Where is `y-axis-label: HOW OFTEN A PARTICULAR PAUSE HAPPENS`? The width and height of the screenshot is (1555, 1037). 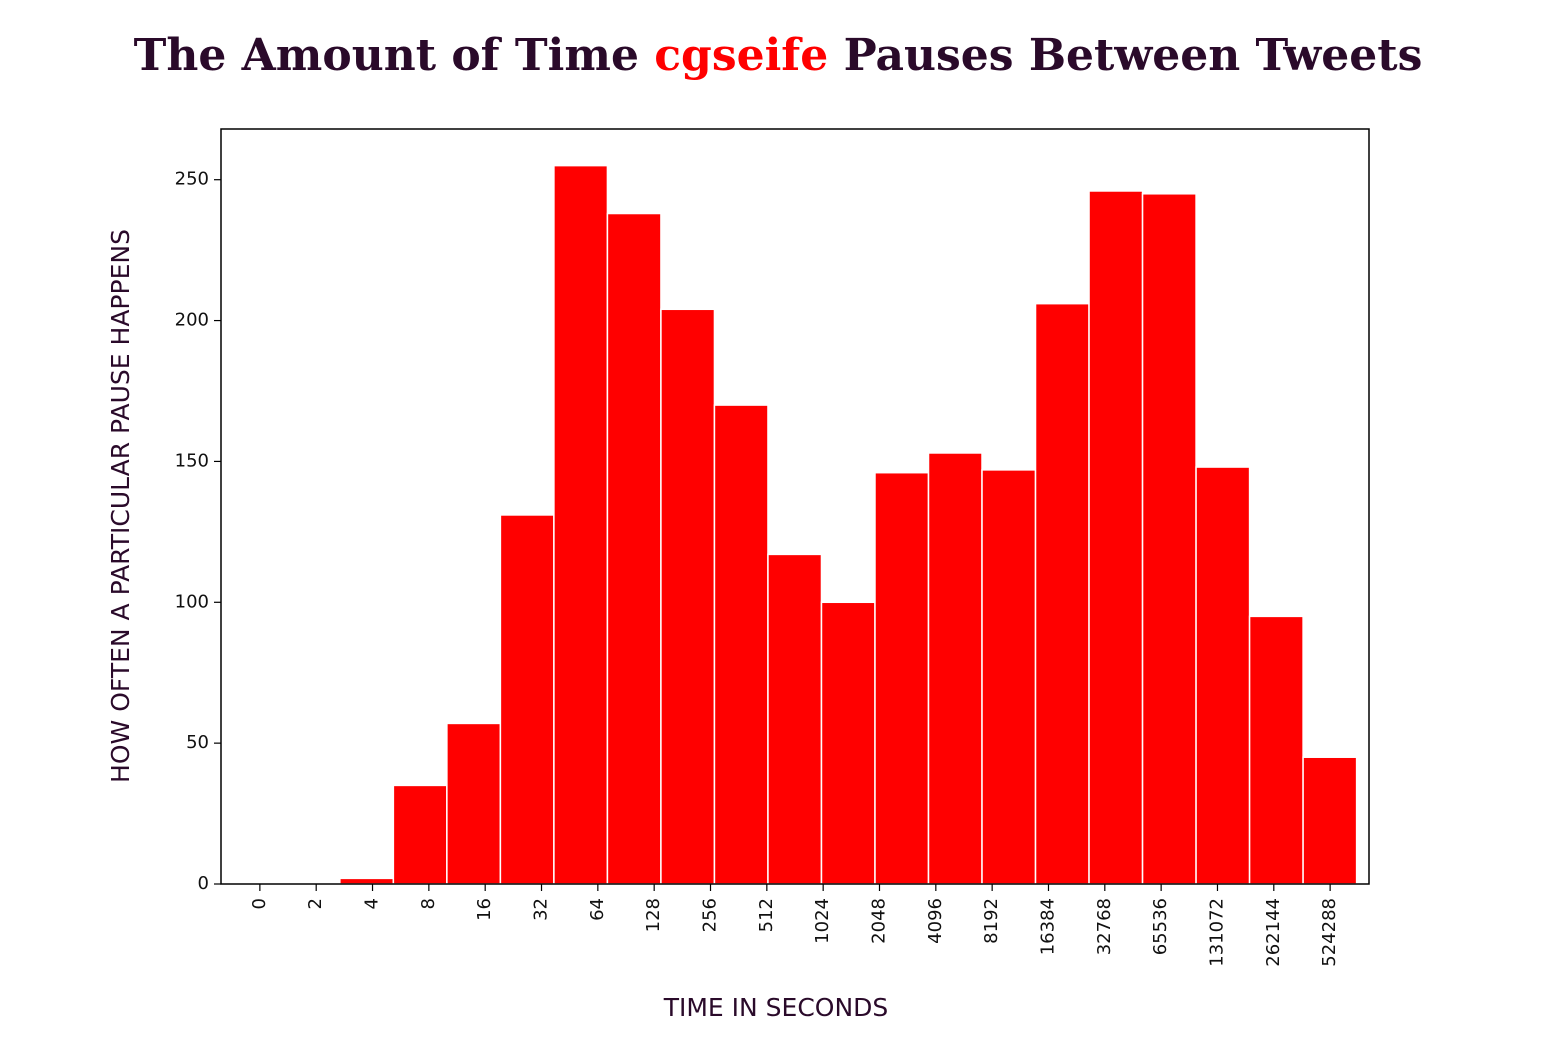
y-axis-label: HOW OFTEN A PARTICULAR PAUSE HAPPENS is located at coordinates (120, 506).